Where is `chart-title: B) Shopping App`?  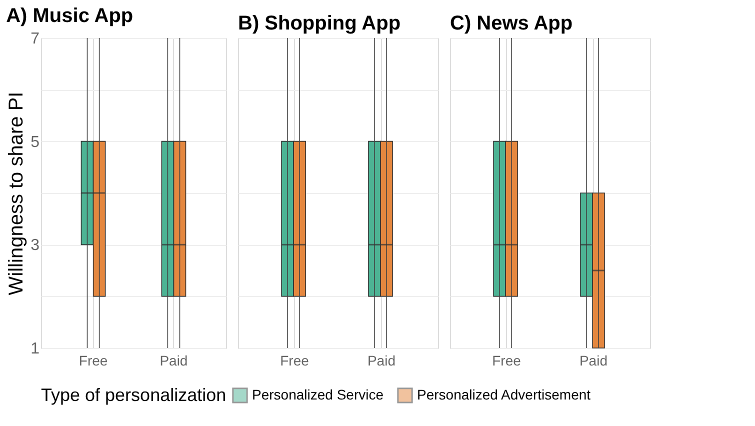 chart-title: B) Shopping App is located at coordinates (319, 23).